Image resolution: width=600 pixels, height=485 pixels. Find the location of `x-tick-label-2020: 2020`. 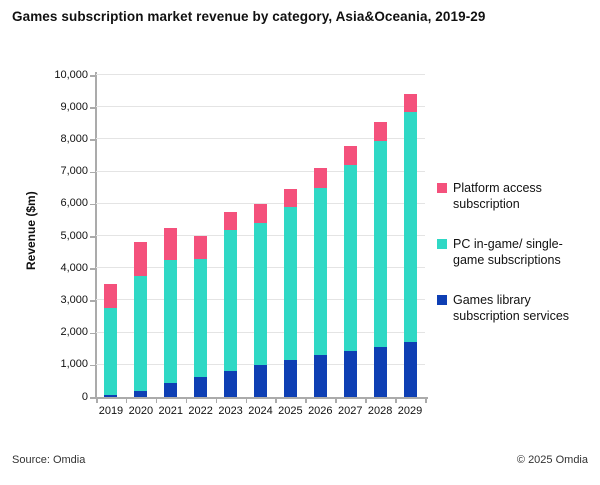

x-tick-label-2020: 2020 is located at coordinates (141, 411).